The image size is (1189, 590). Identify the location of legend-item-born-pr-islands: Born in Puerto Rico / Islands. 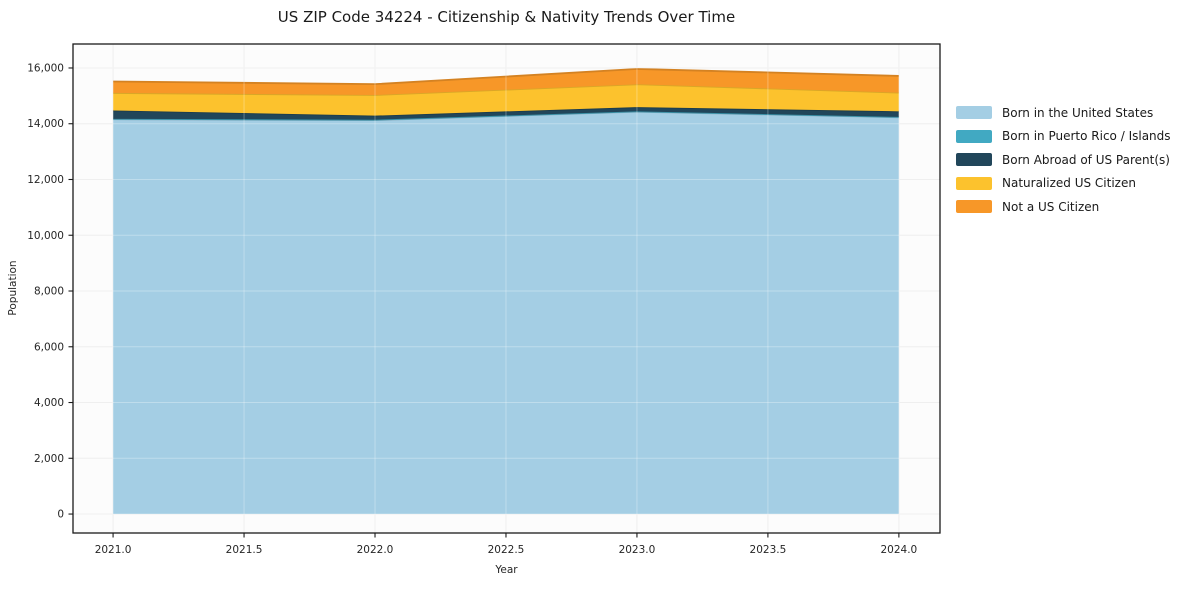
(1063, 137).